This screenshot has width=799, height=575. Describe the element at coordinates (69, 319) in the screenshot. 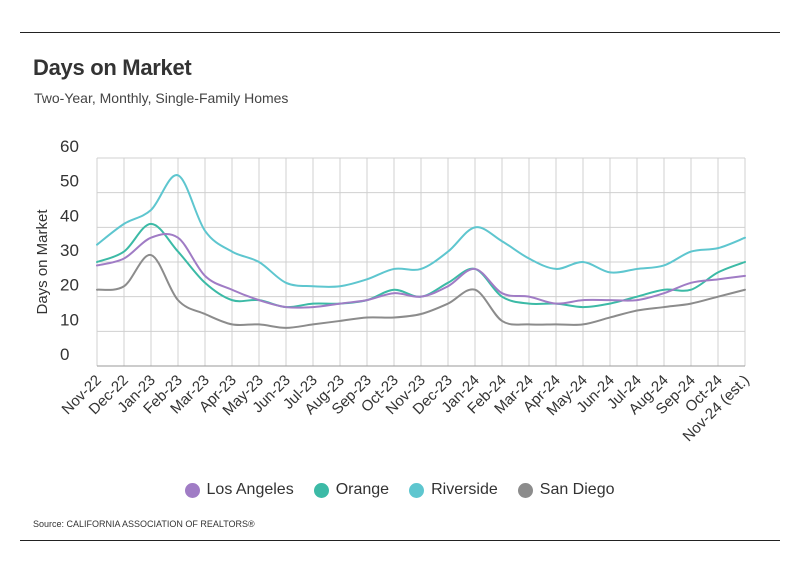

I see `y-tick-label: 10` at that location.